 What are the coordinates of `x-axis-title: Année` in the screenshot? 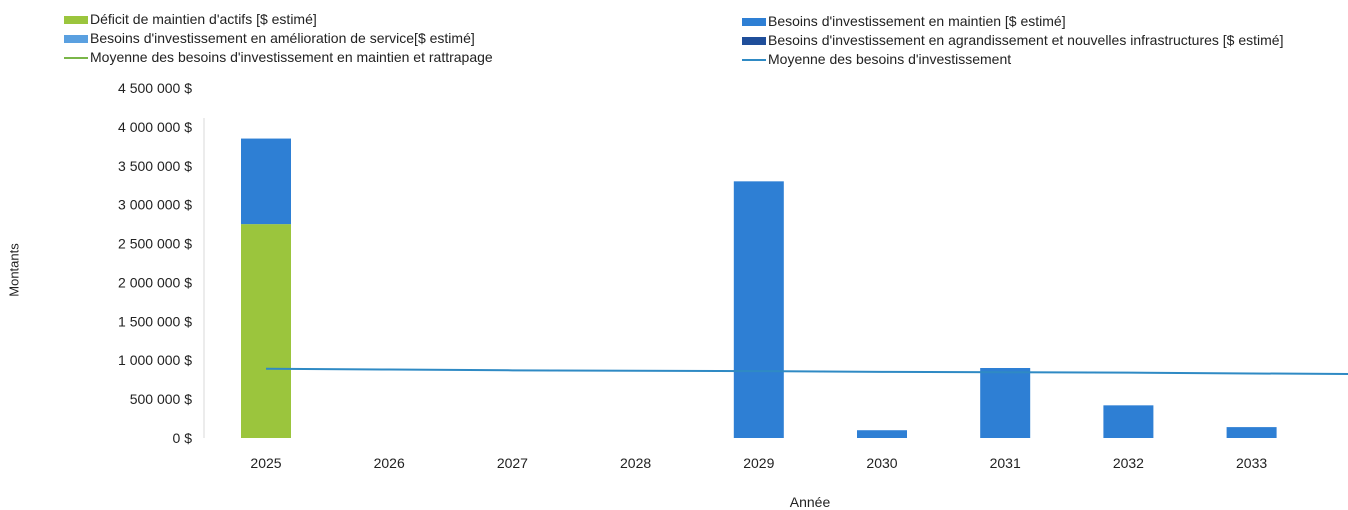 It's located at (810, 502).